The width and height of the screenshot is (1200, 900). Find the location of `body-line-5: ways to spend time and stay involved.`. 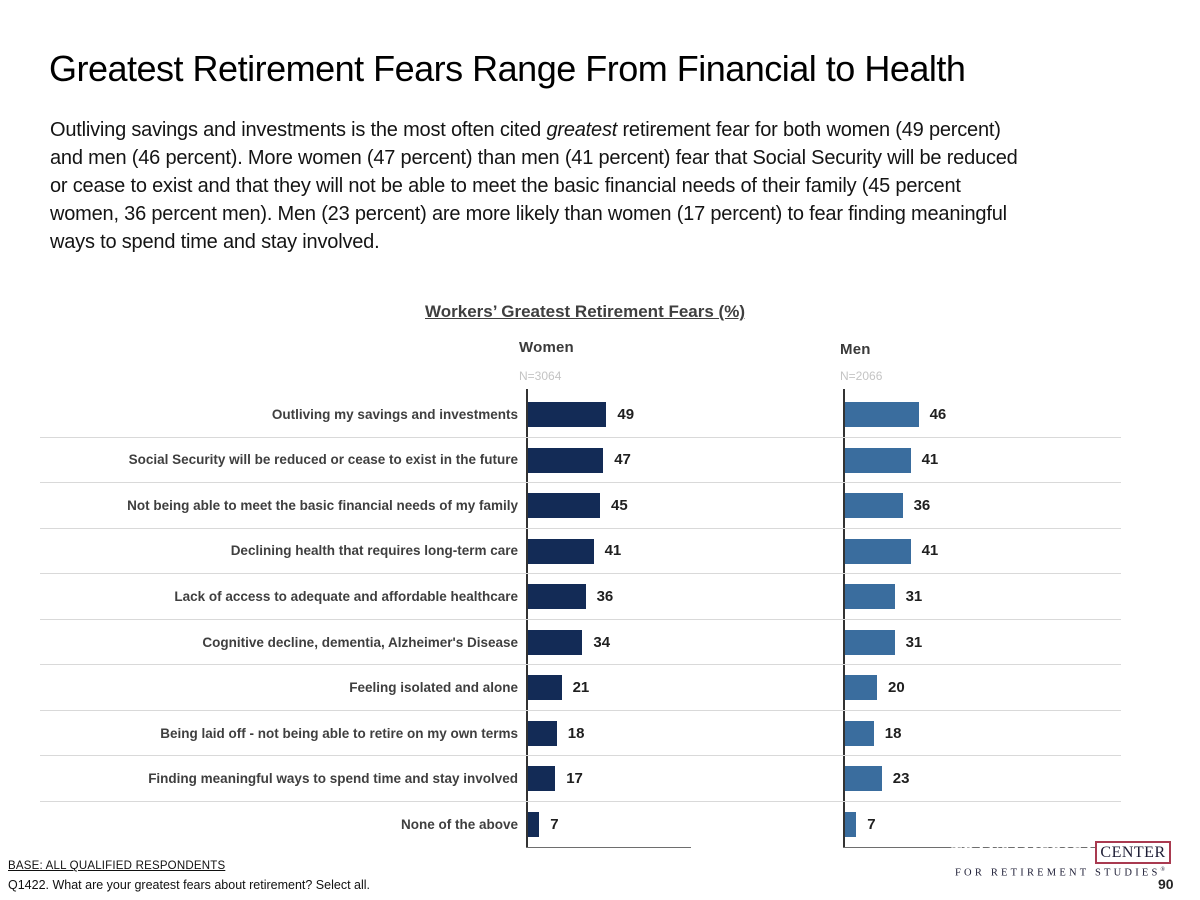

body-line-5: ways to spend time and stay involved. is located at coordinates (215, 242).